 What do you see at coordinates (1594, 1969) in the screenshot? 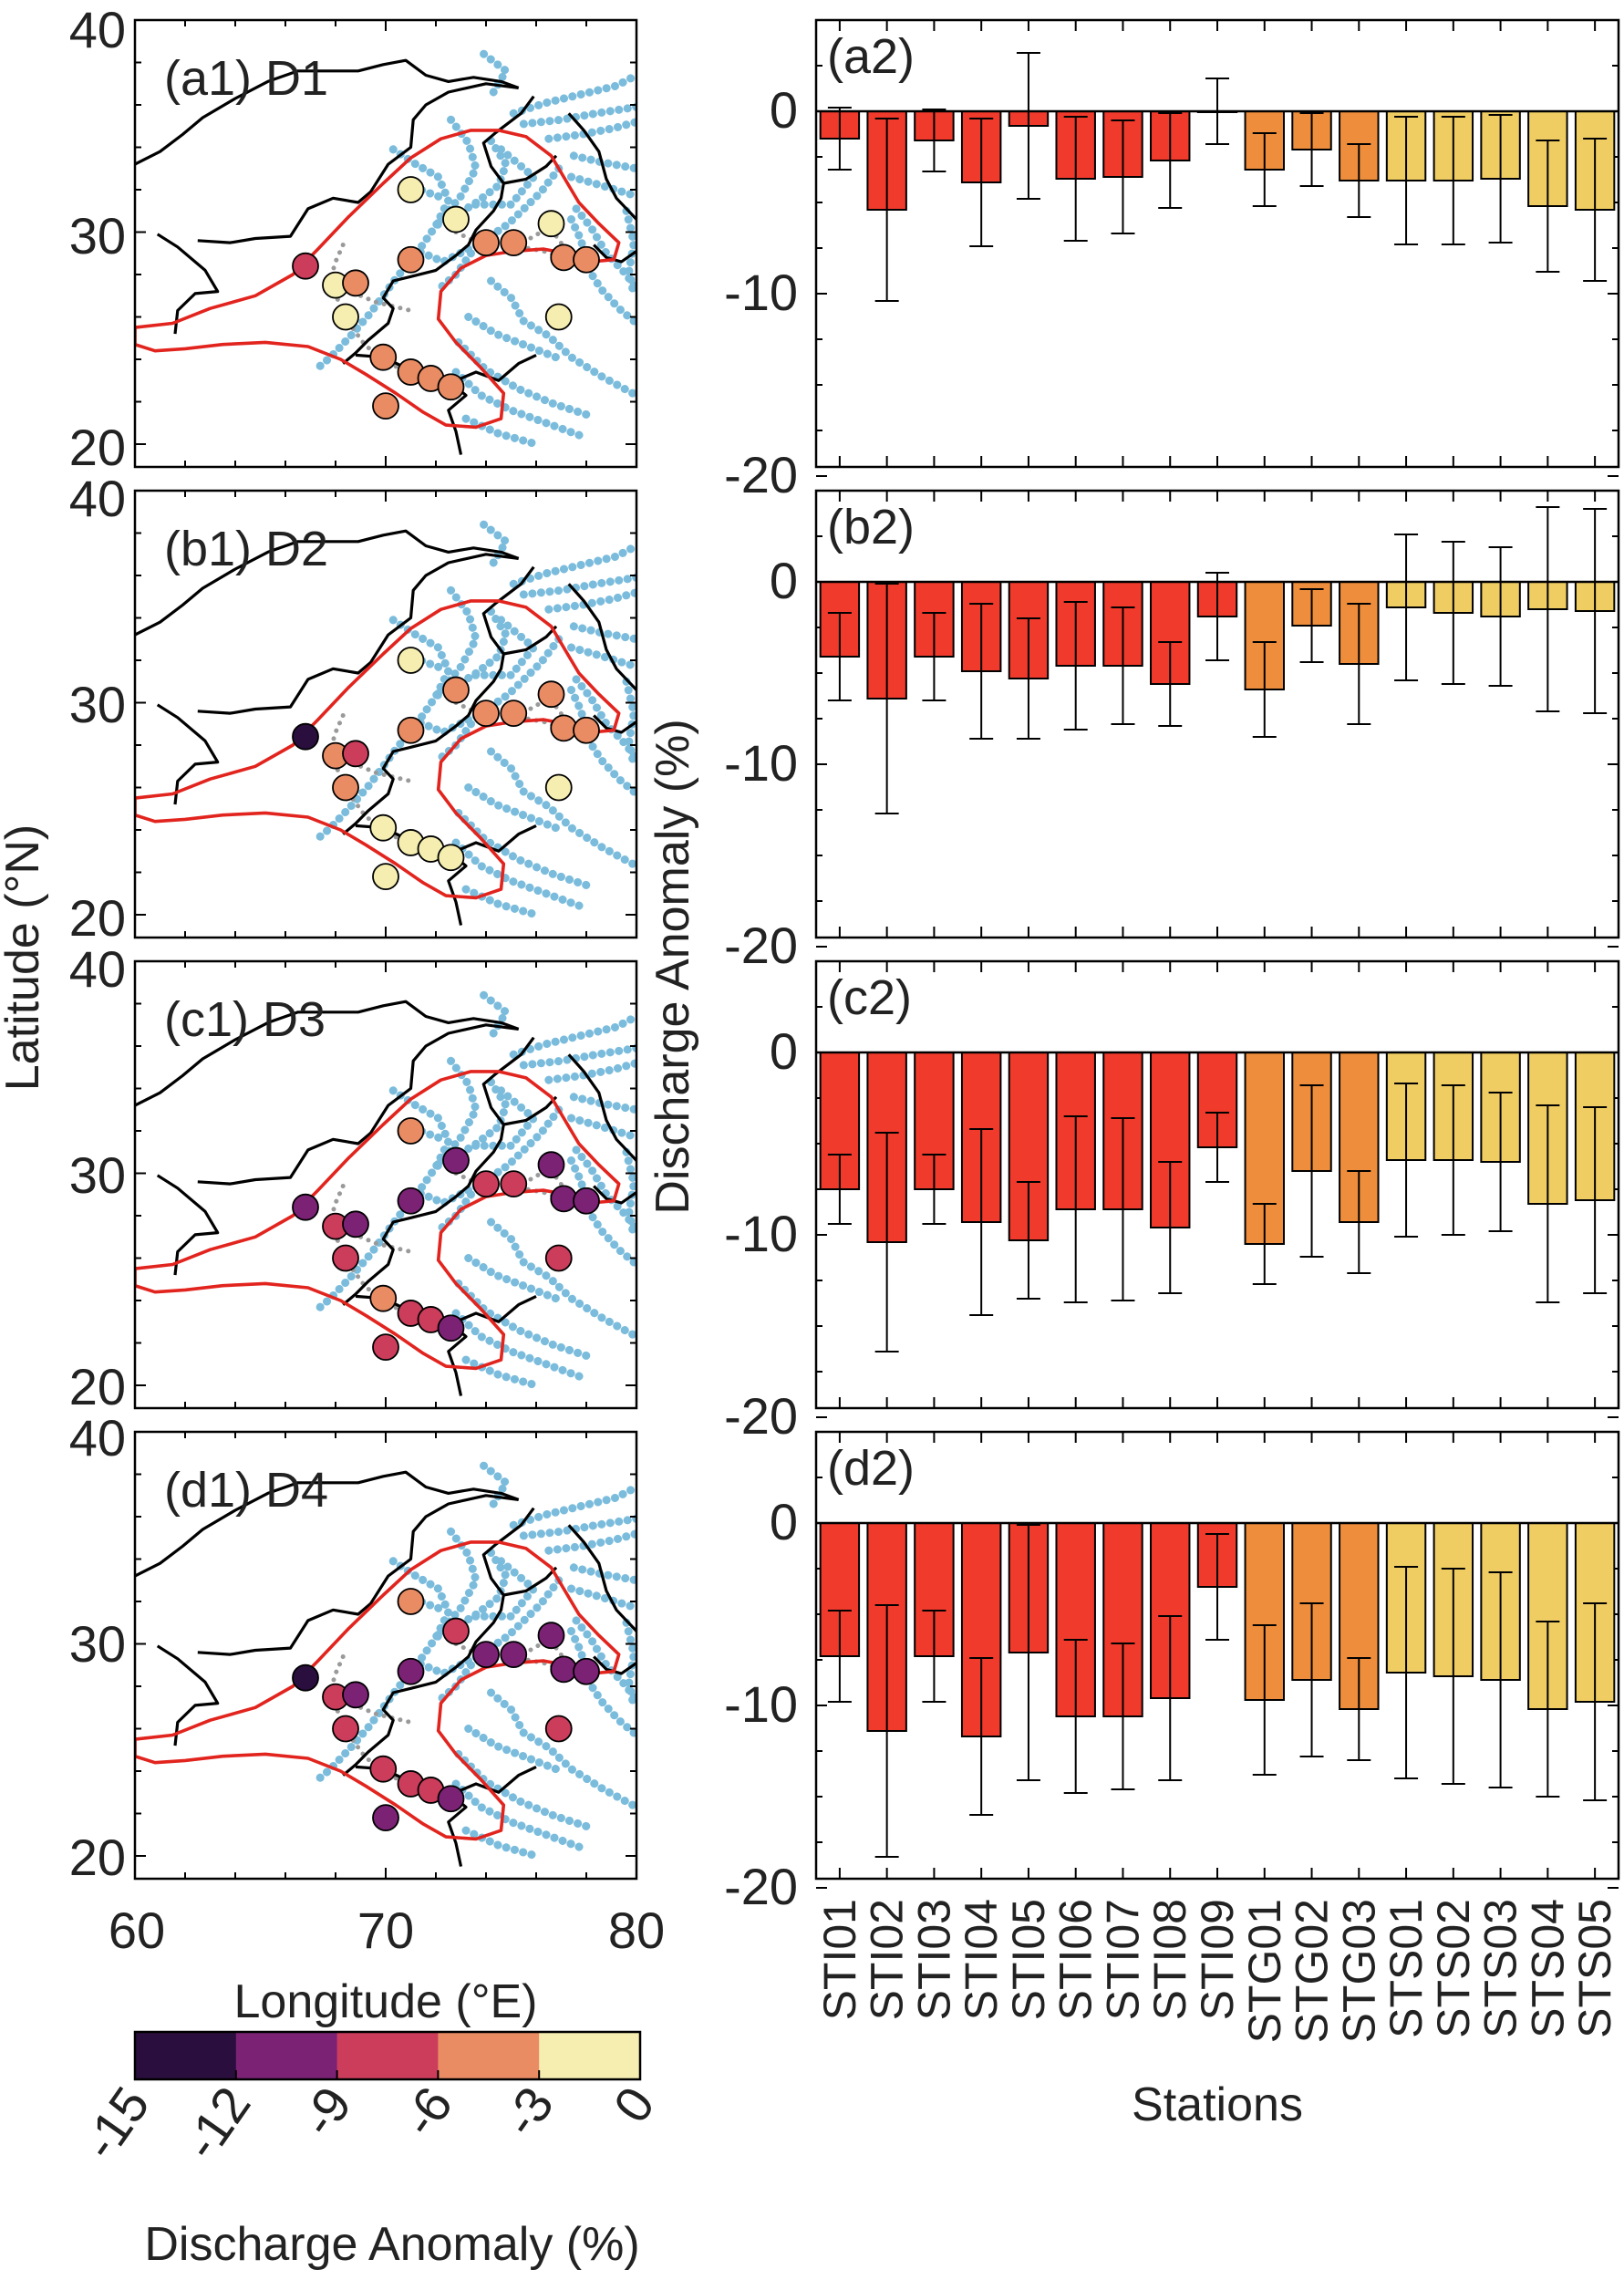
I see `station-label-sts05: STS05` at bounding box center [1594, 1969].